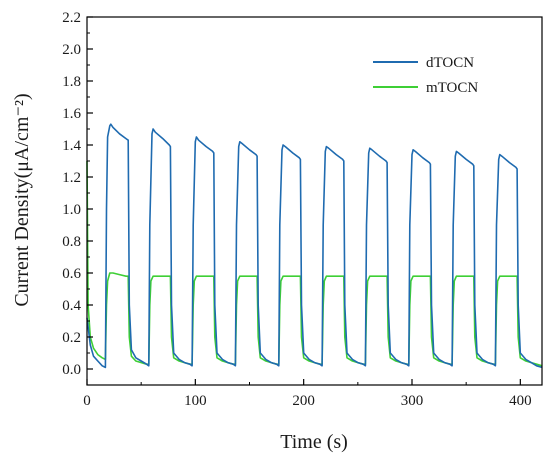 The width and height of the screenshot is (550, 461). I want to click on y-tick-label: 0.4, so click(71, 306).